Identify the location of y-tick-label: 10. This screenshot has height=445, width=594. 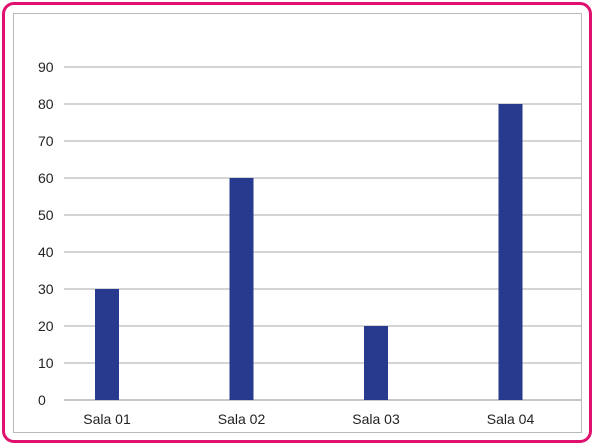
(46, 363).